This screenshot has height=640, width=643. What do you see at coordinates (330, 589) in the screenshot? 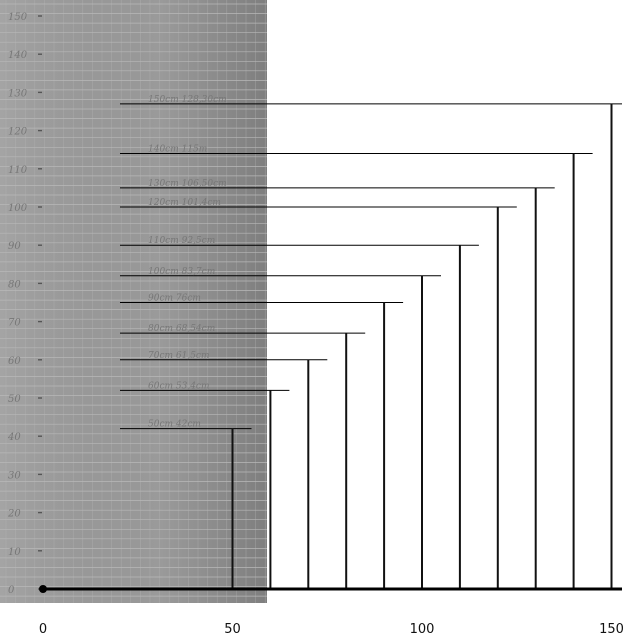
I see `x-axis` at bounding box center [330, 589].